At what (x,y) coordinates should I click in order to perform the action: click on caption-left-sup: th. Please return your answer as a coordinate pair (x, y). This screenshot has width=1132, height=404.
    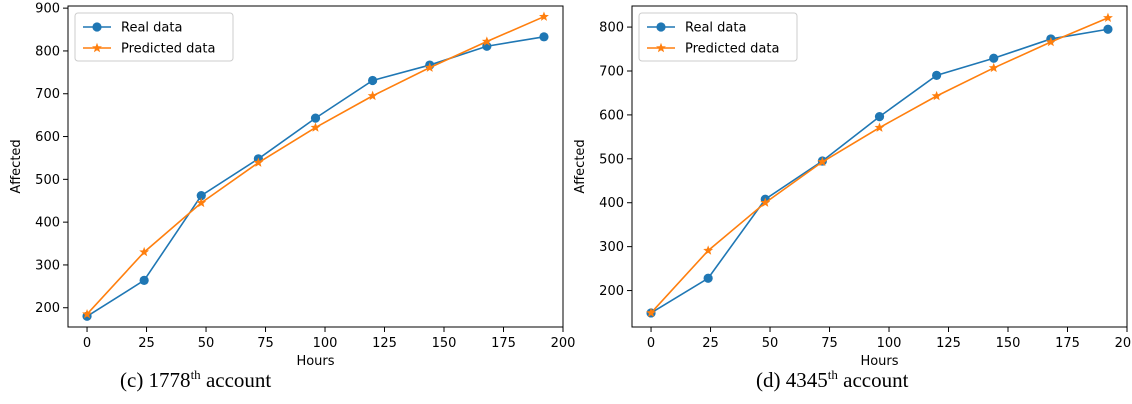
    Looking at the image, I should click on (195, 374).